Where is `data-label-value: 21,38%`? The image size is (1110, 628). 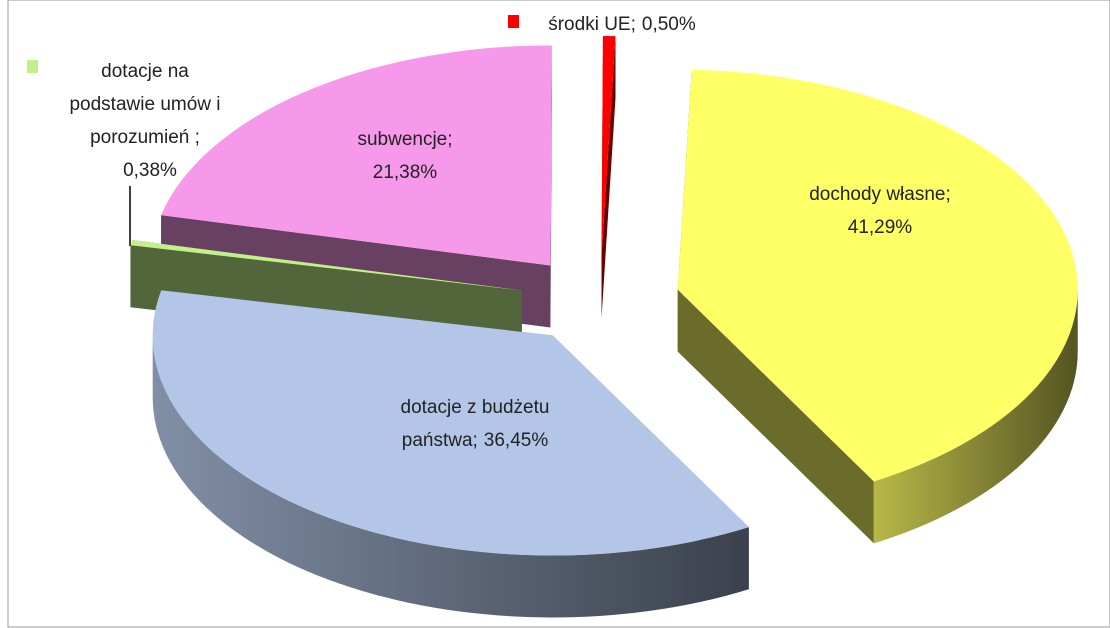 data-label-value: 21,38% is located at coordinates (405, 172).